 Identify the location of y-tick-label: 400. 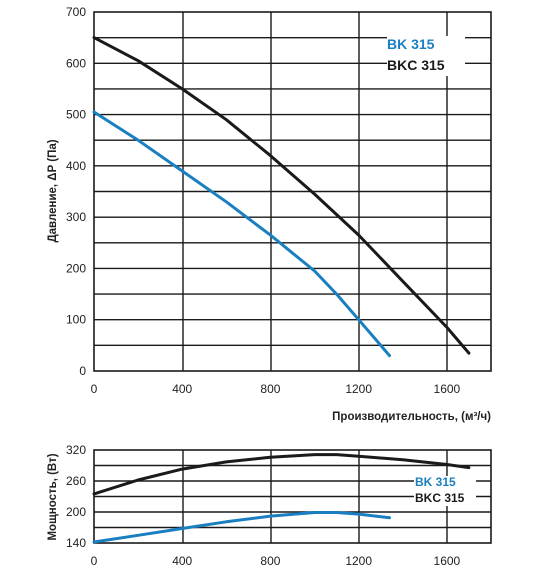
(76, 166).